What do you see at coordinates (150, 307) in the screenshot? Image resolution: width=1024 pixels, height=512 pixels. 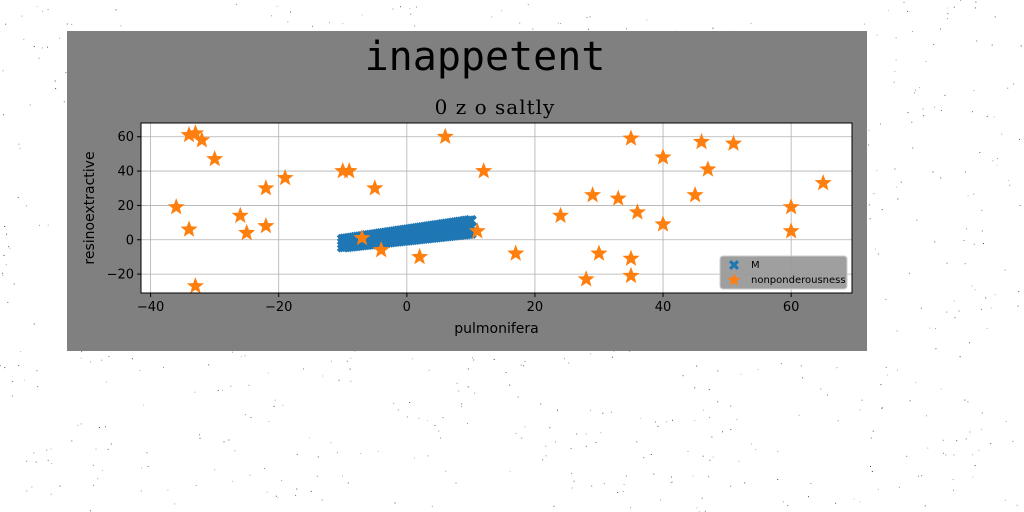 I see `x-tick-label: −40` at bounding box center [150, 307].